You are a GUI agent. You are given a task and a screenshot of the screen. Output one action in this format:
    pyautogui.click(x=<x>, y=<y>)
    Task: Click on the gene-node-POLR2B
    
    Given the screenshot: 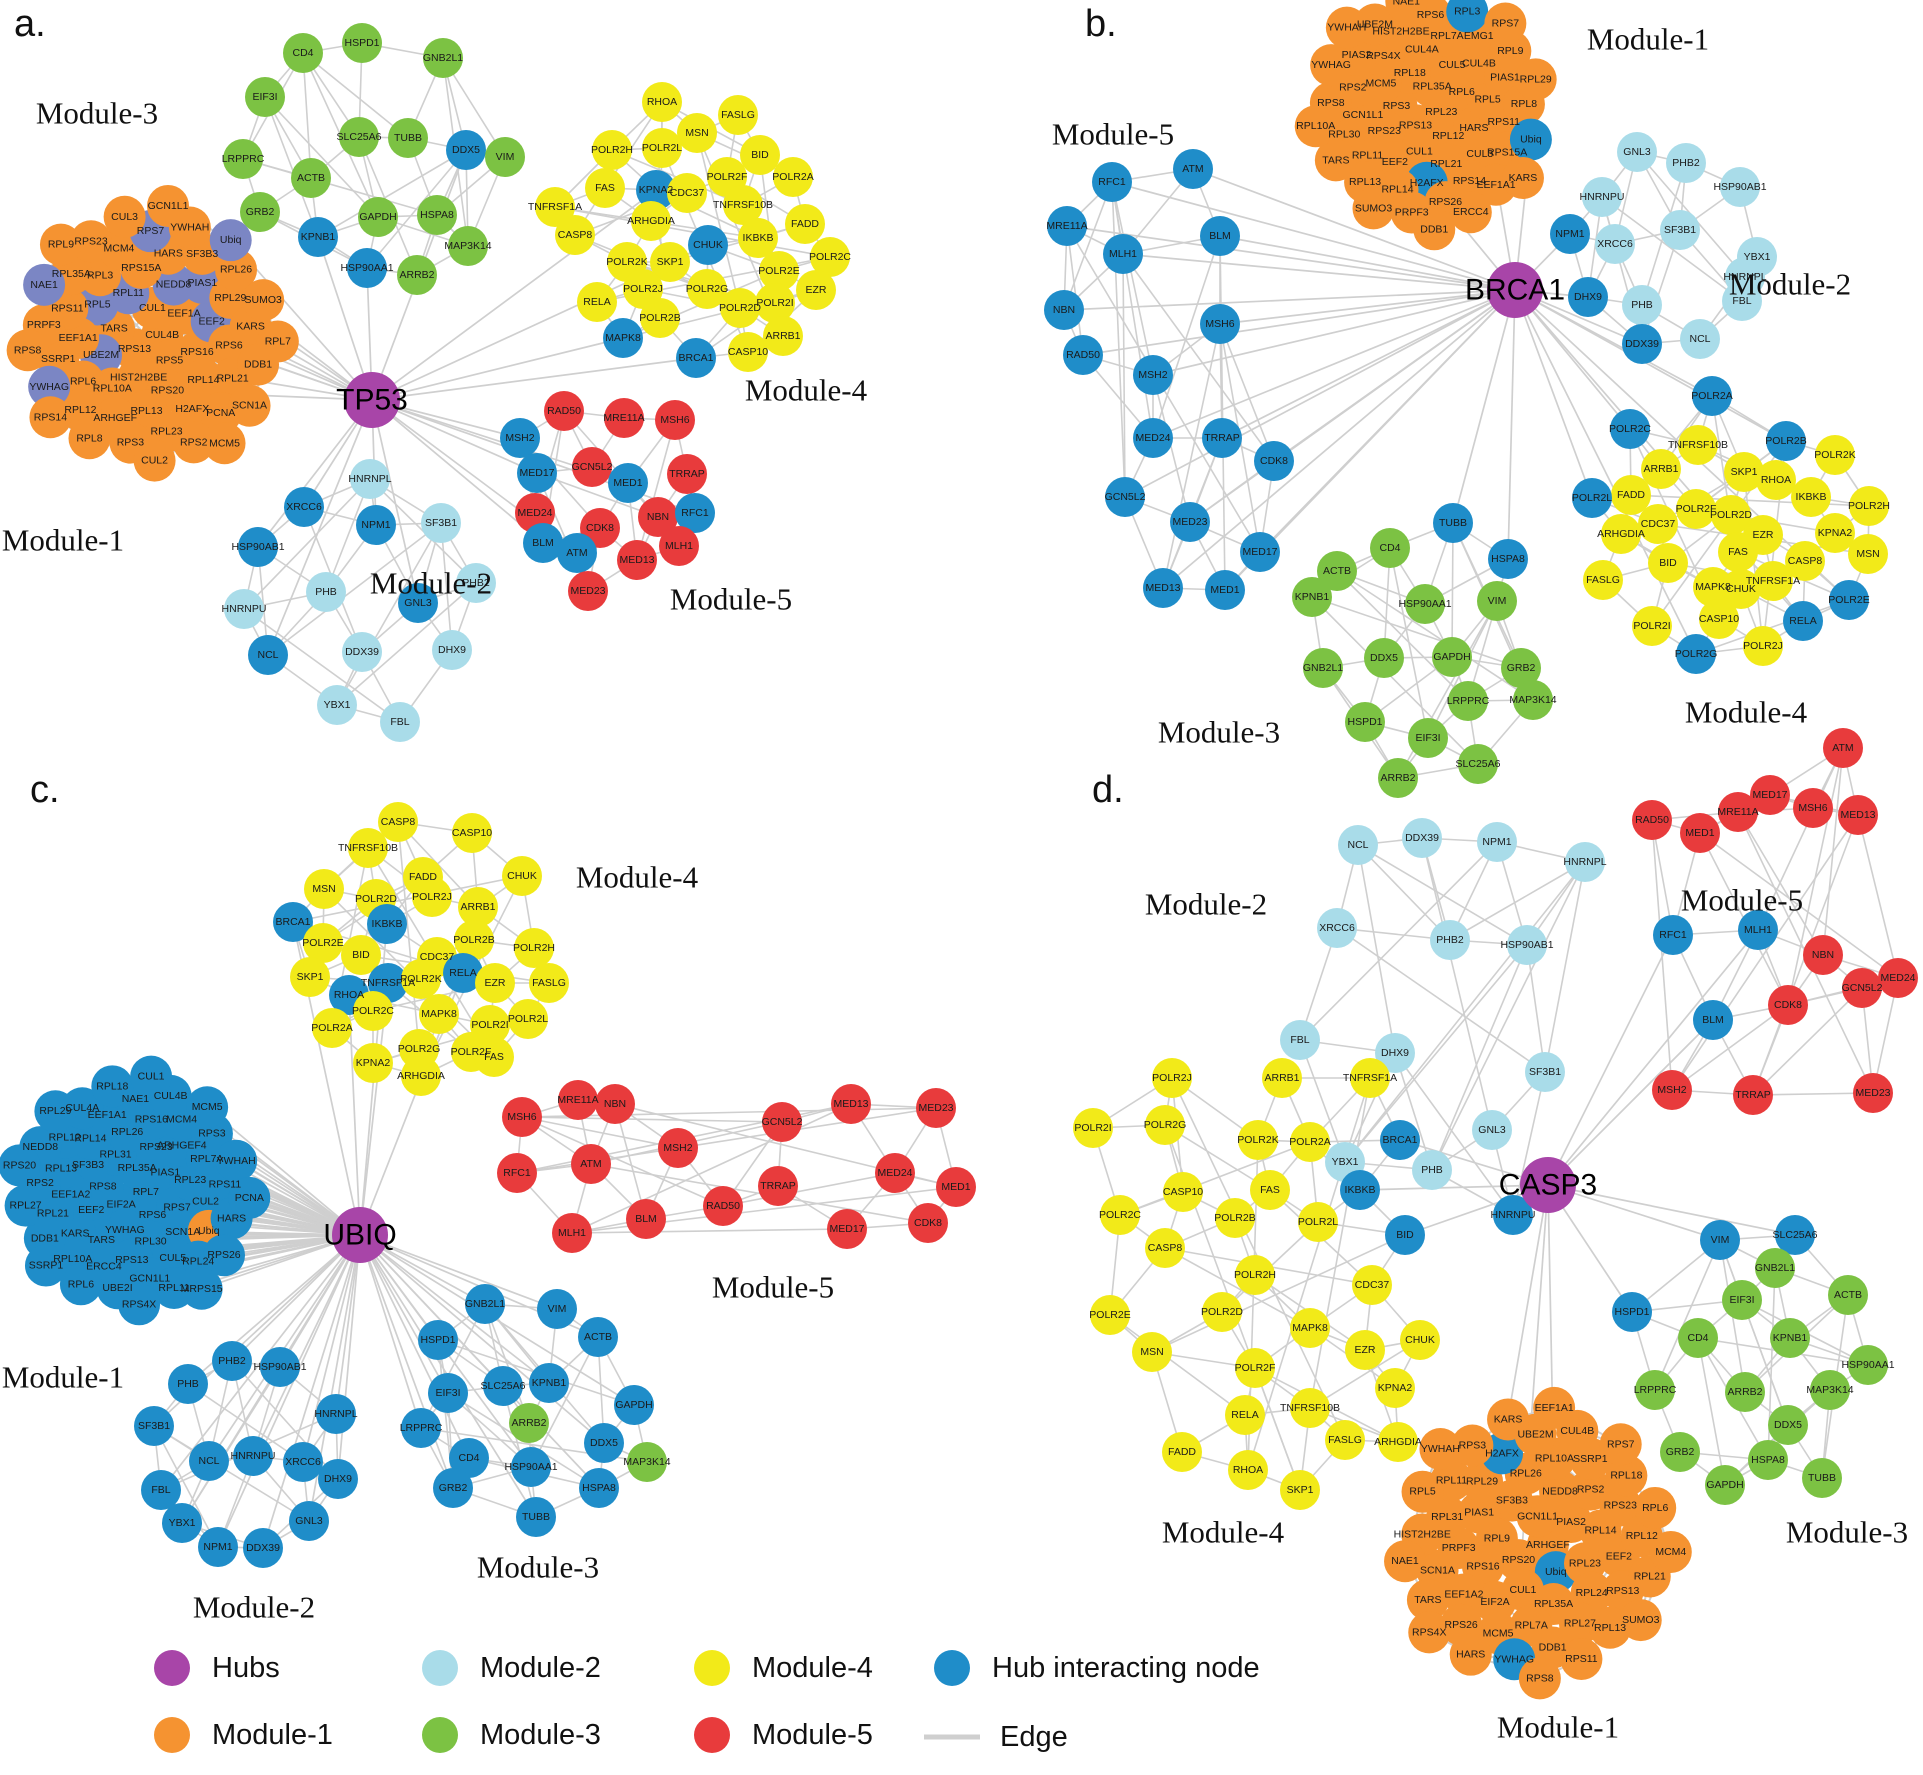 What is the action you would take?
    pyautogui.click(x=474, y=940)
    